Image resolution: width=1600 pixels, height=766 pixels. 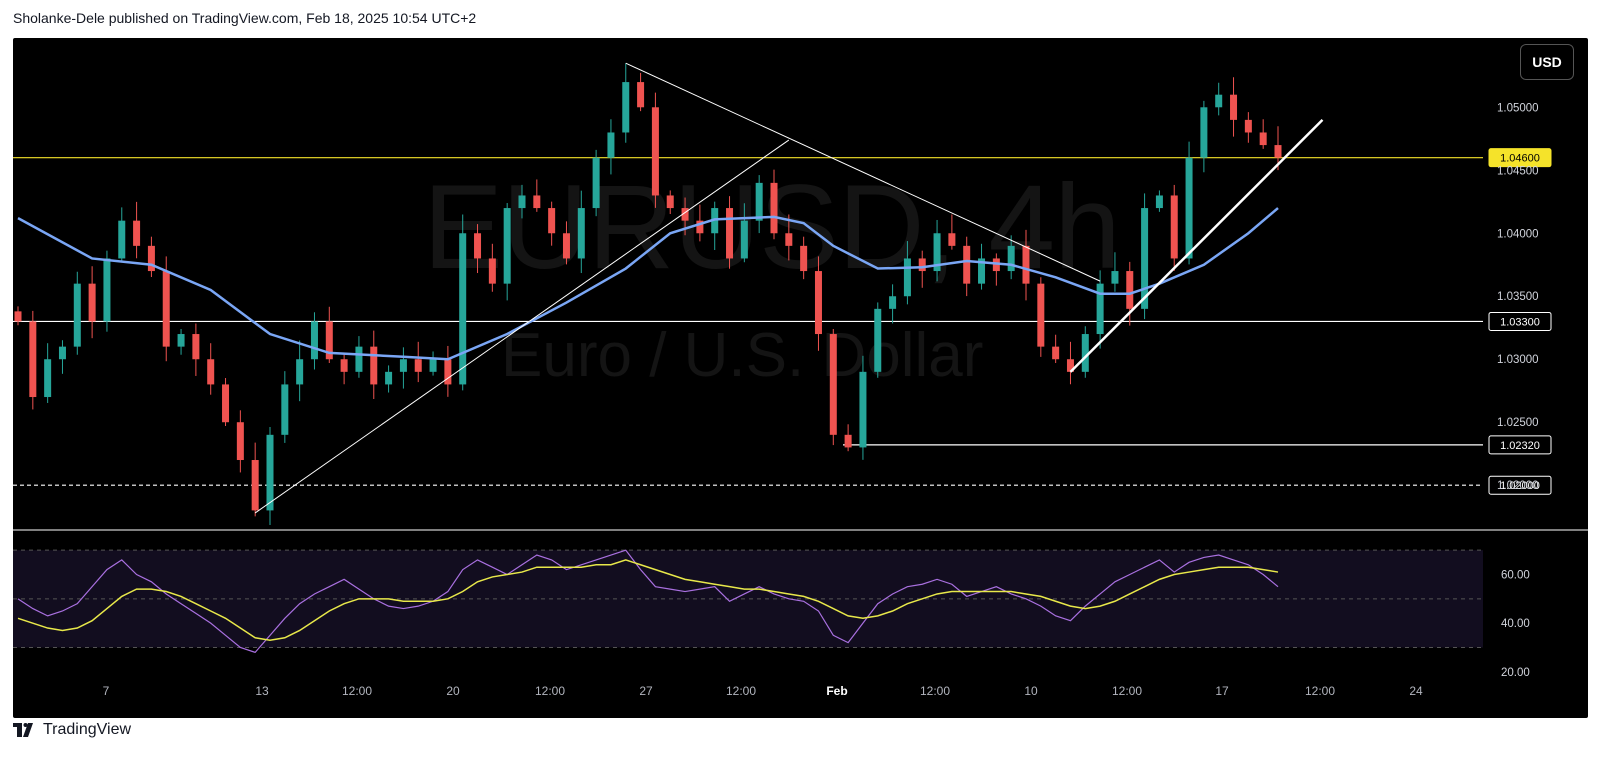 I want to click on currency-button: USD, so click(x=1547, y=62).